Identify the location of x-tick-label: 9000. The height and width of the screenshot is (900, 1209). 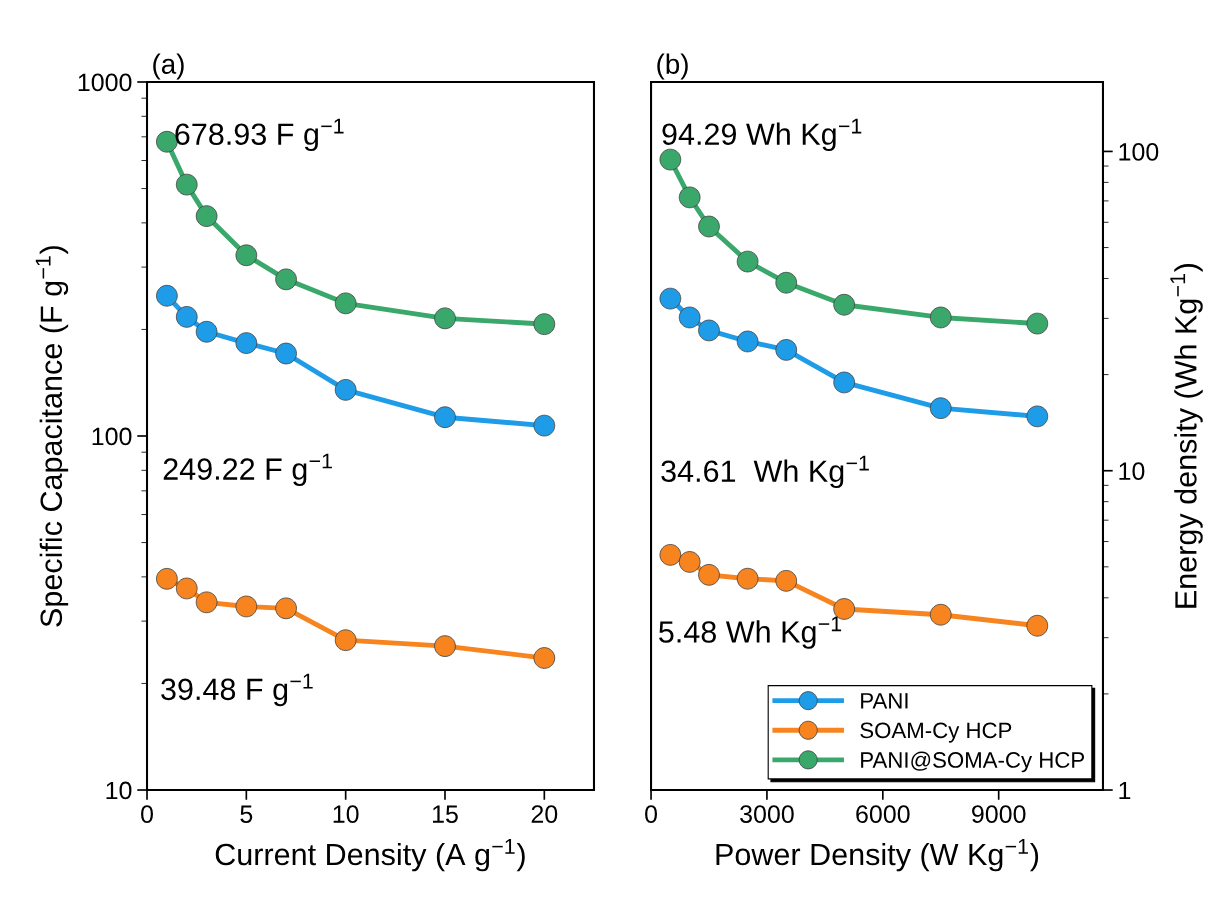
(999, 814).